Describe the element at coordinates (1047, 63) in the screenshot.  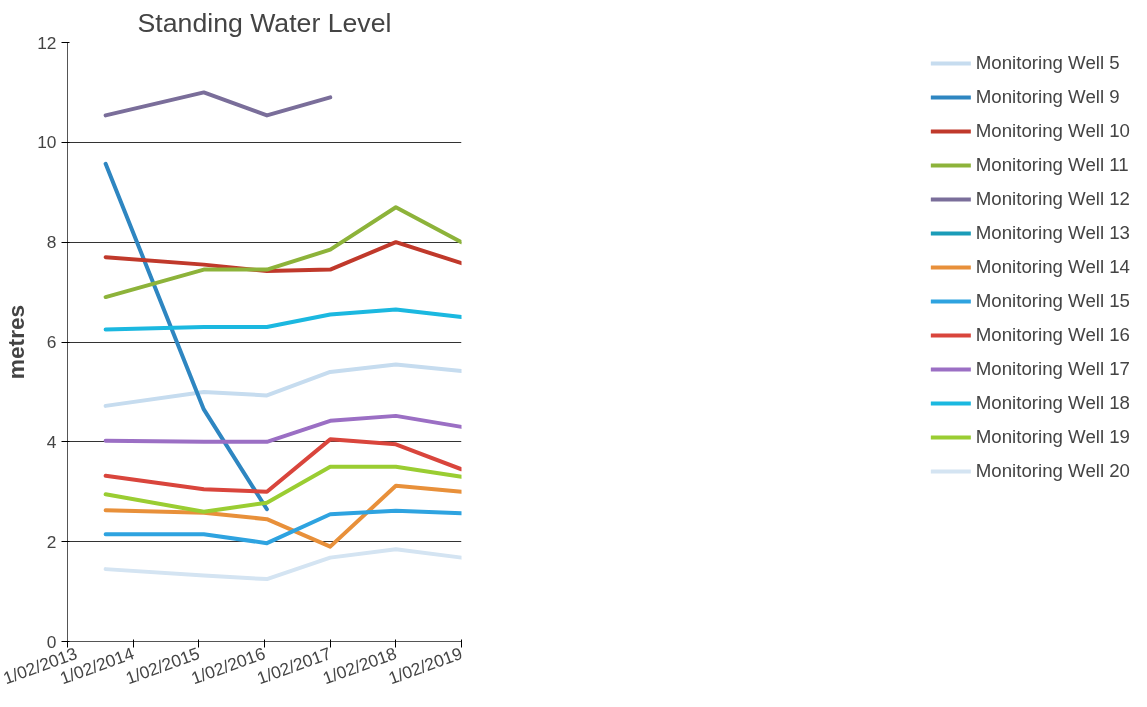
I see `legend-label: Monitoring Well 5` at that location.